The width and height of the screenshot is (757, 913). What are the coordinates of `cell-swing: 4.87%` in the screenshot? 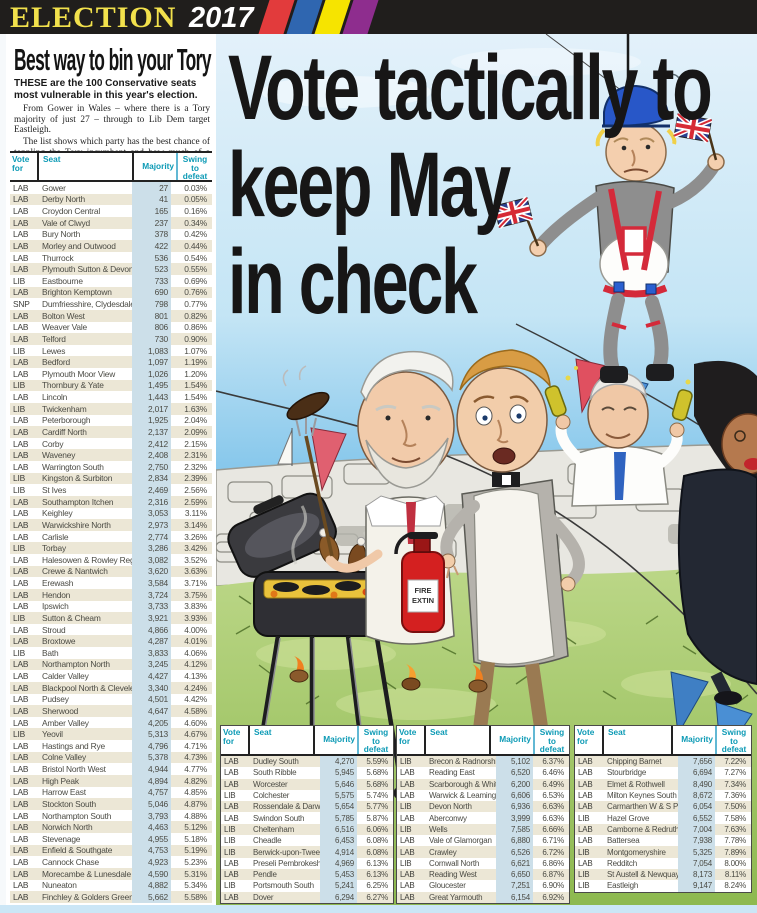 It's located at (195, 803).